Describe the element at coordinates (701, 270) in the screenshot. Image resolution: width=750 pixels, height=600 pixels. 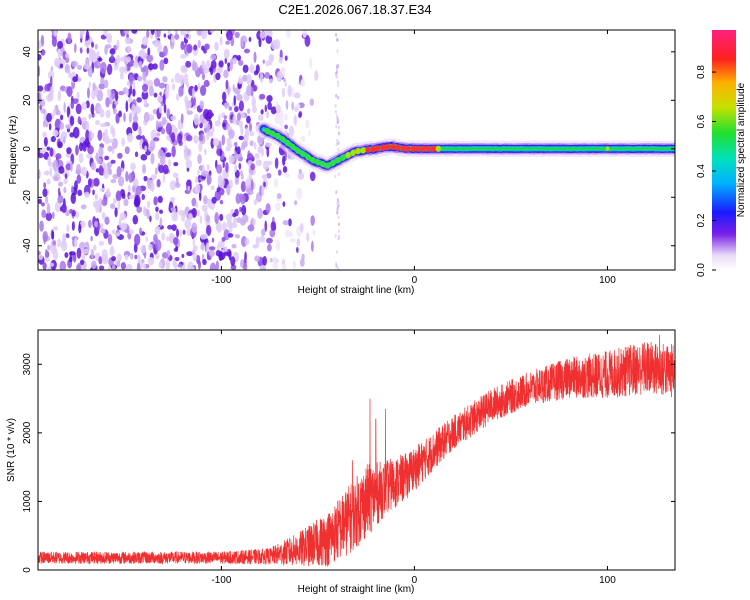
I see `colorbar-tick-label: 0.0` at that location.